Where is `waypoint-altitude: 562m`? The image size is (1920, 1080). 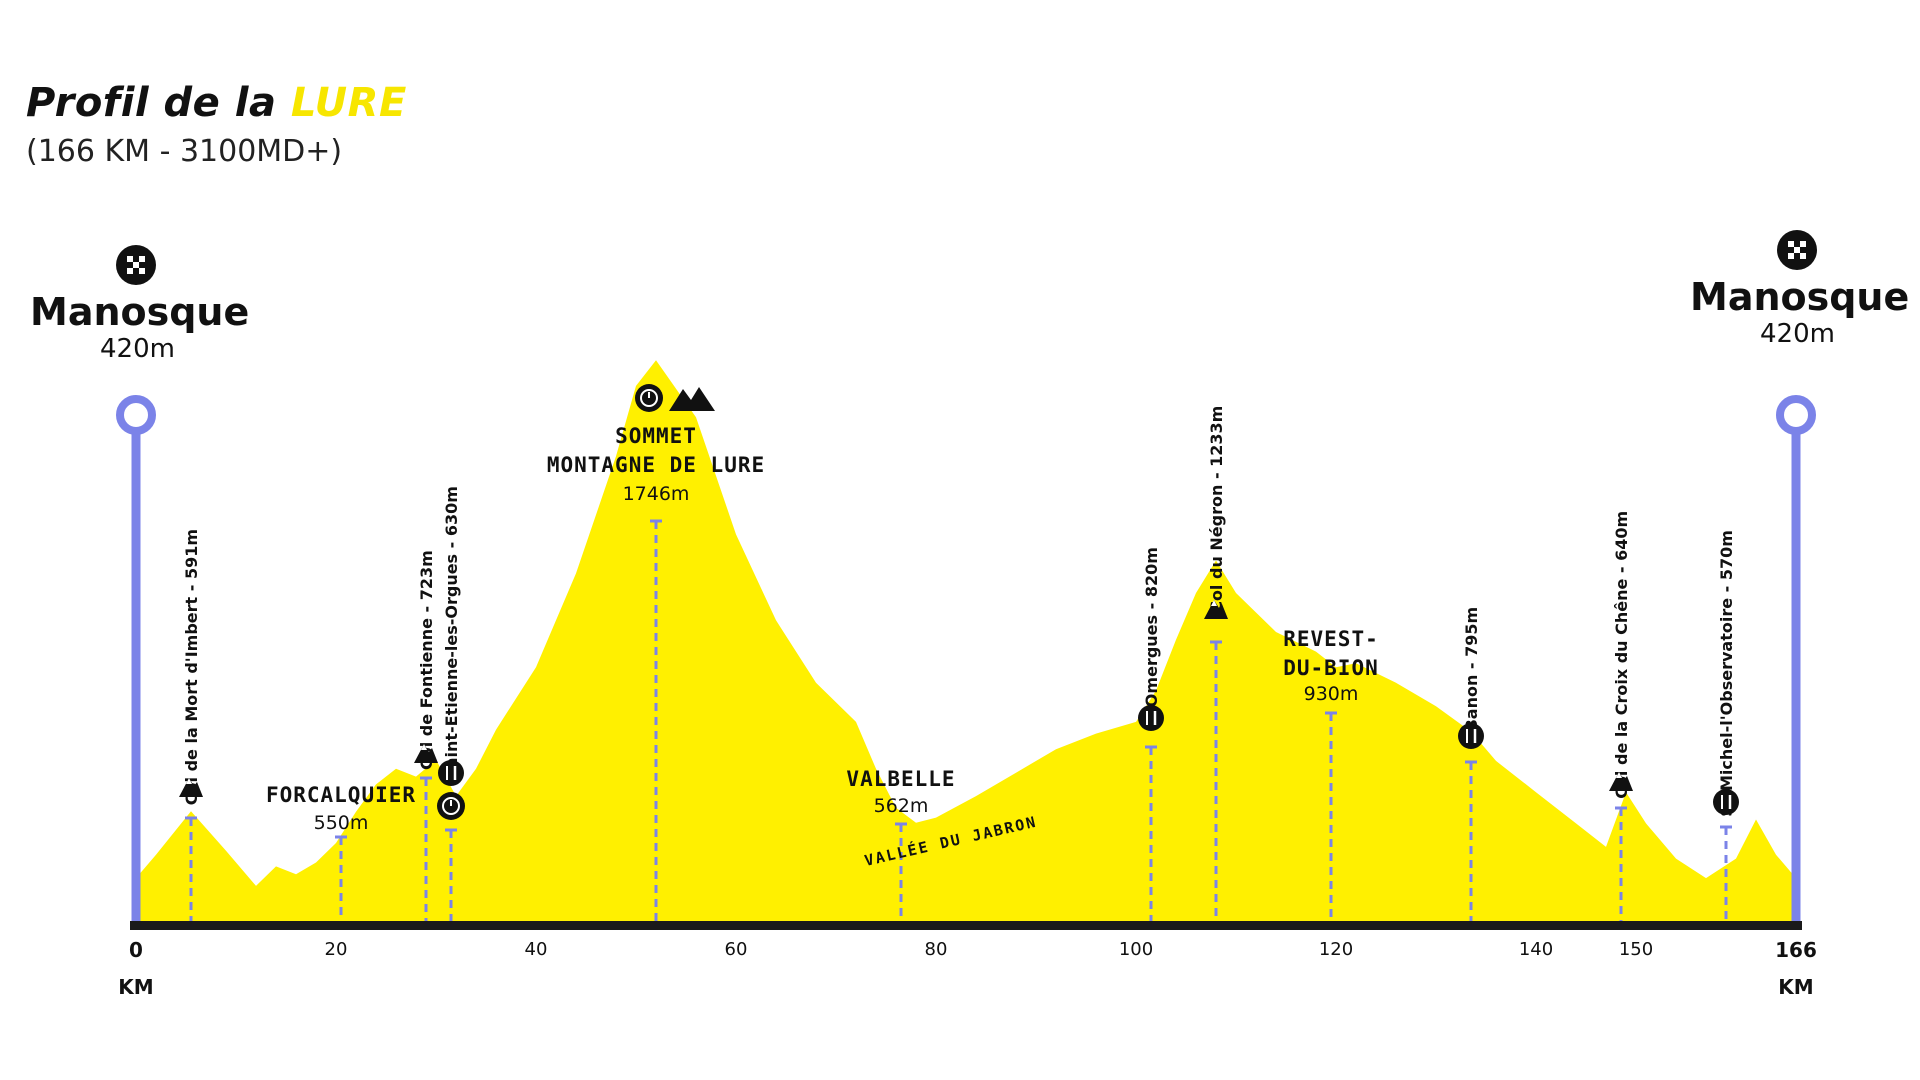
waypoint-altitude: 562m is located at coordinates (901, 806).